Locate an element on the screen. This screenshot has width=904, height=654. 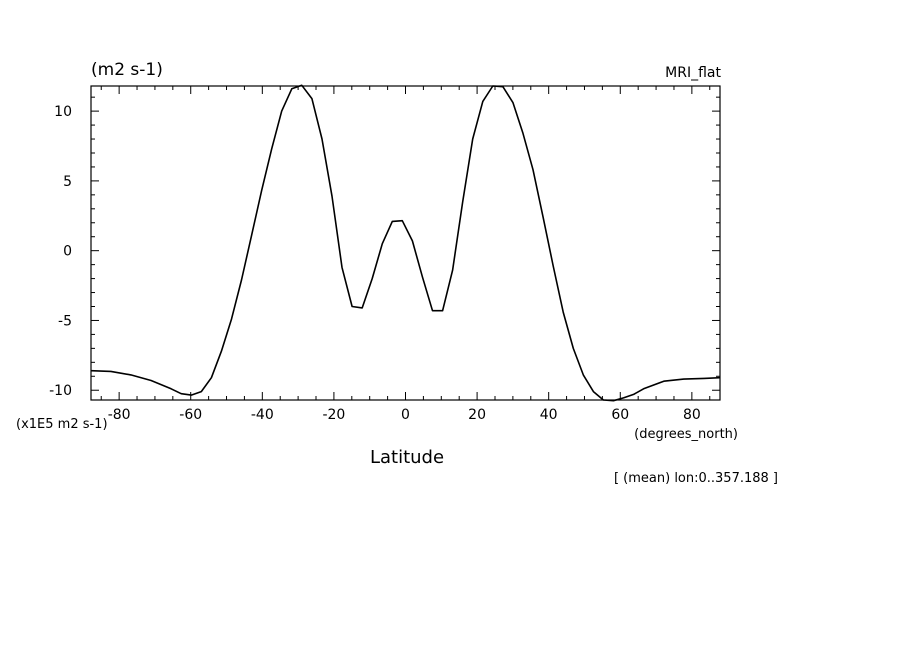
x-tick-label: 40 is located at coordinates (549, 415).